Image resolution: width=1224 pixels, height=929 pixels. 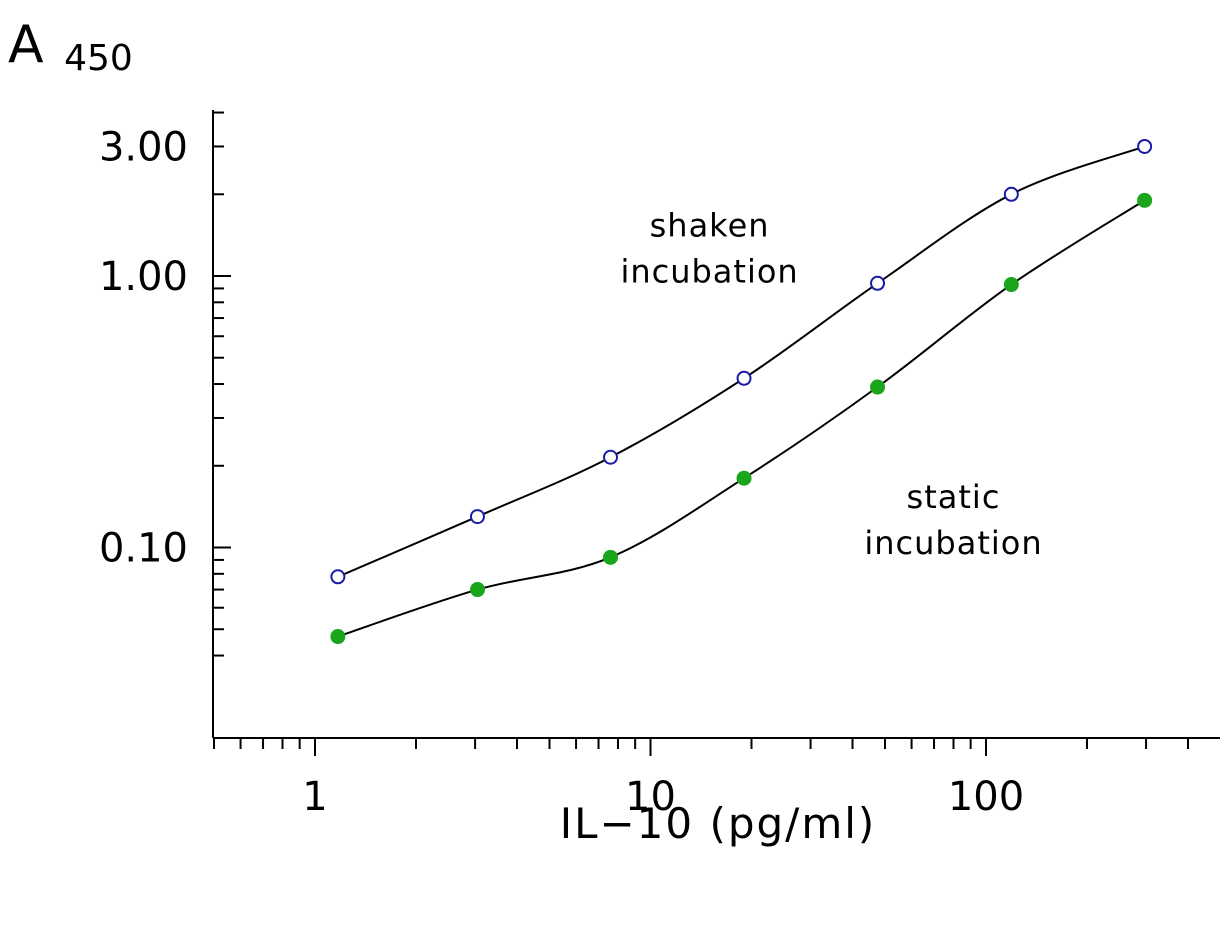 What do you see at coordinates (709, 248) in the screenshot?
I see `curve-annotation: shaken incubation` at bounding box center [709, 248].